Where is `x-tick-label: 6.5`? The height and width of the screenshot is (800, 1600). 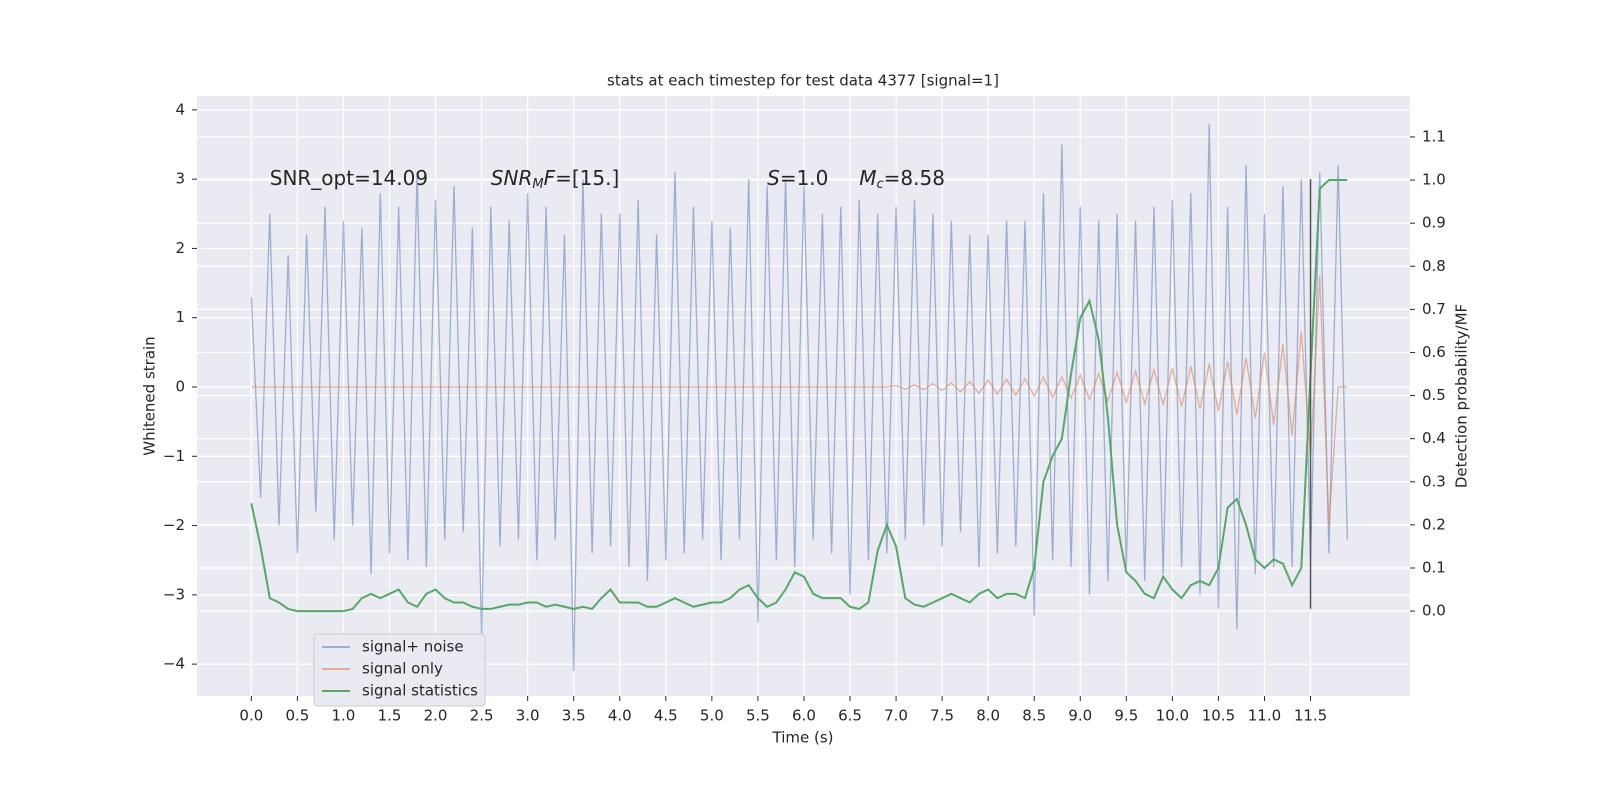 x-tick-label: 6.5 is located at coordinates (850, 716).